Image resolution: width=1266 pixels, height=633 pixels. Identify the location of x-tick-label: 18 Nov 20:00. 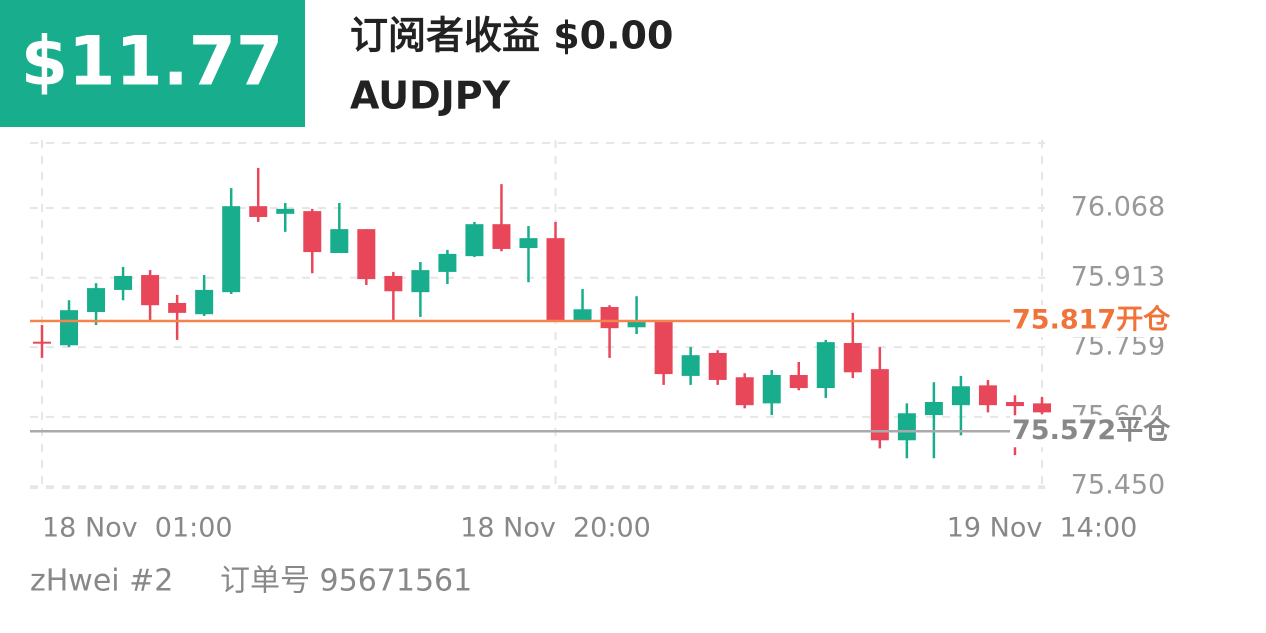
(555, 528).